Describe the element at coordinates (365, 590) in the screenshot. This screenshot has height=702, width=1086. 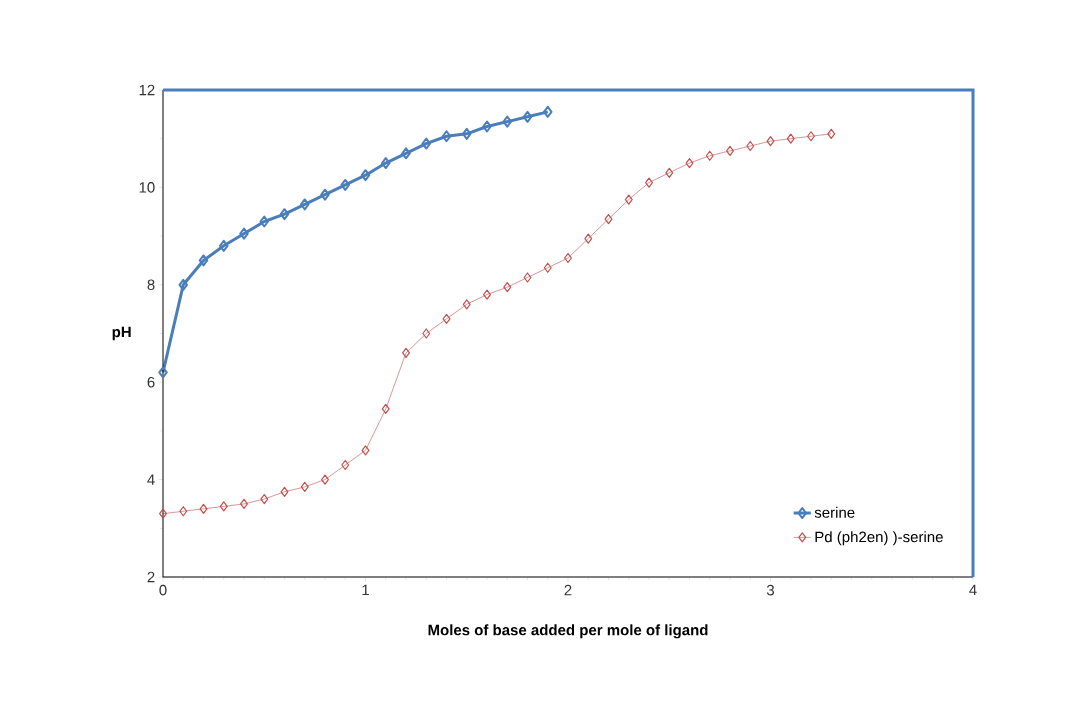
I see `x-tick-label: 1` at that location.